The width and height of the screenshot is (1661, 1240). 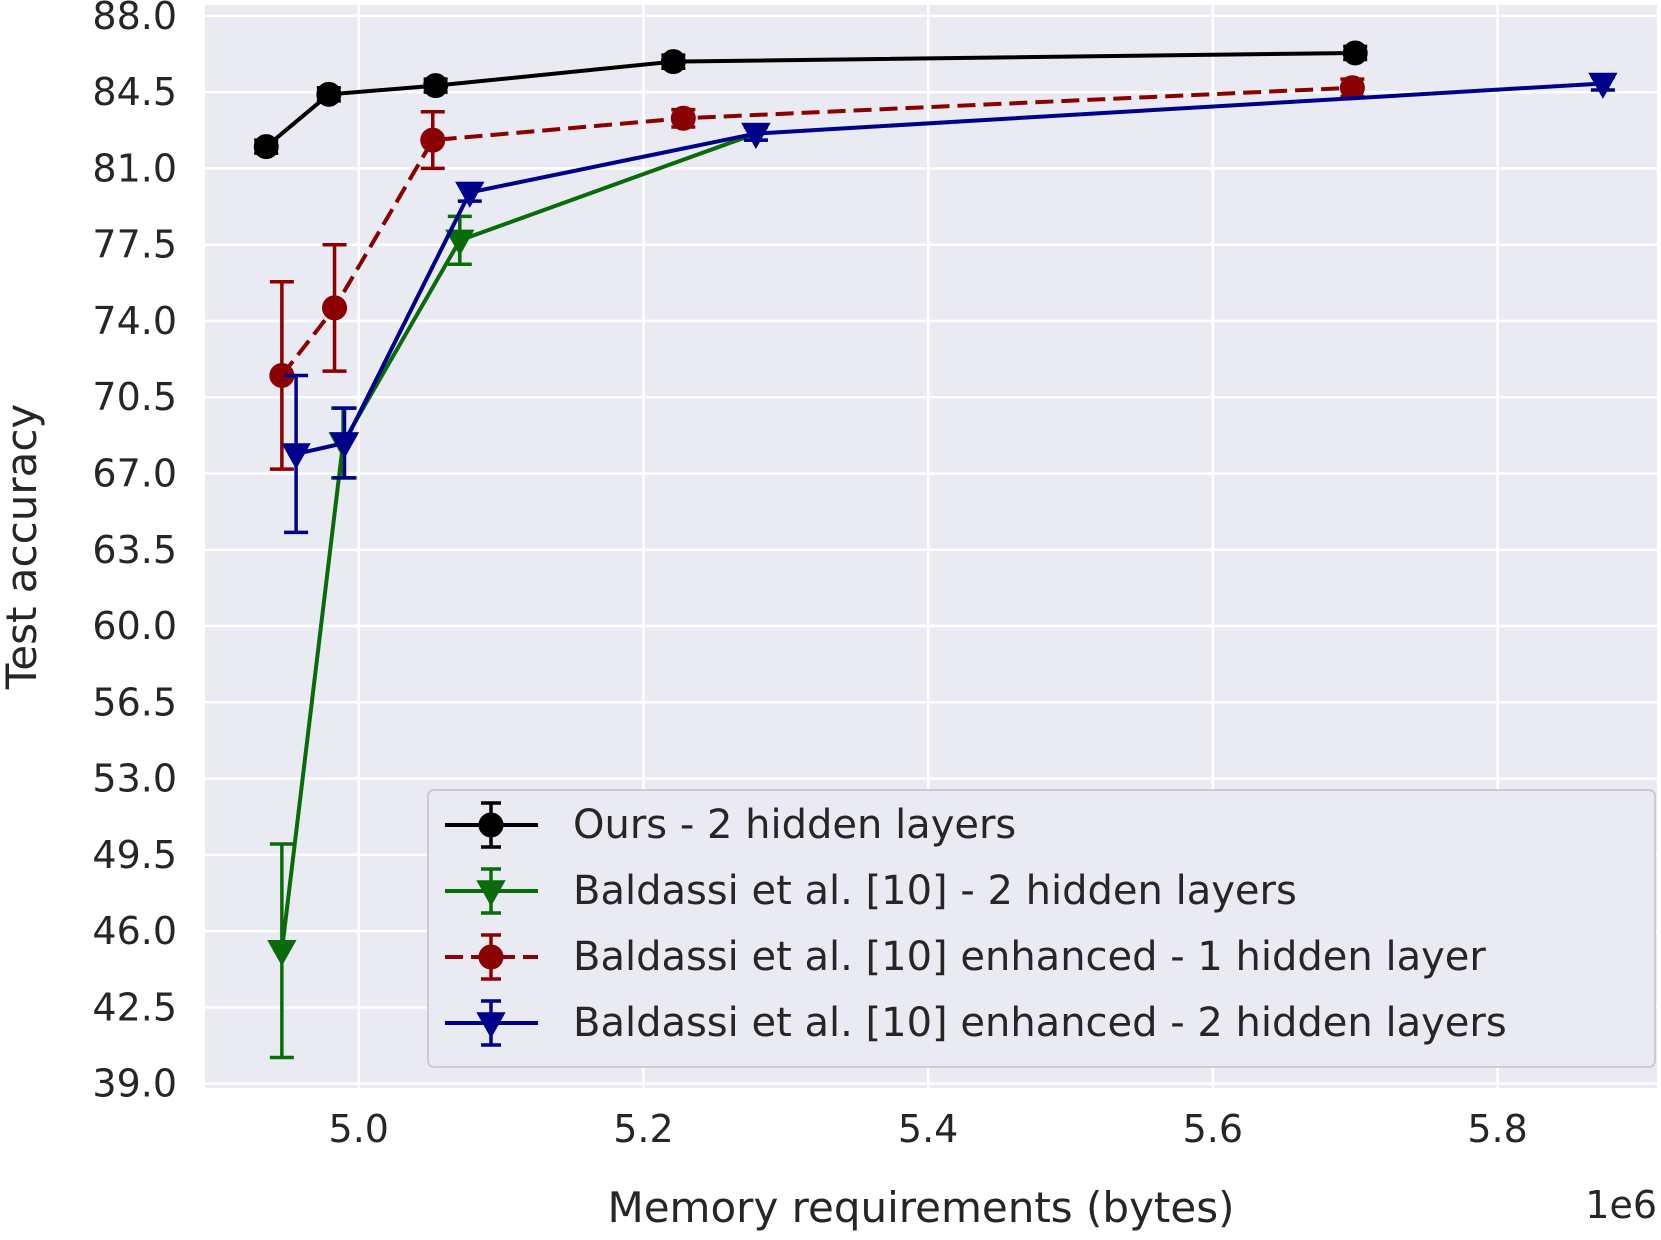 I want to click on series-group, so click(x=810, y=100).